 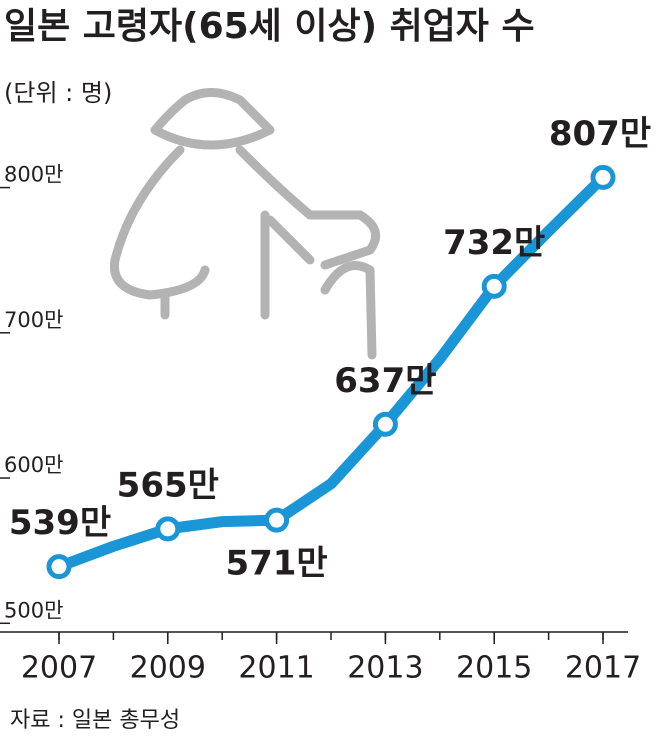 What do you see at coordinates (603, 668) in the screenshot?
I see `x-tick-label: 2017` at bounding box center [603, 668].